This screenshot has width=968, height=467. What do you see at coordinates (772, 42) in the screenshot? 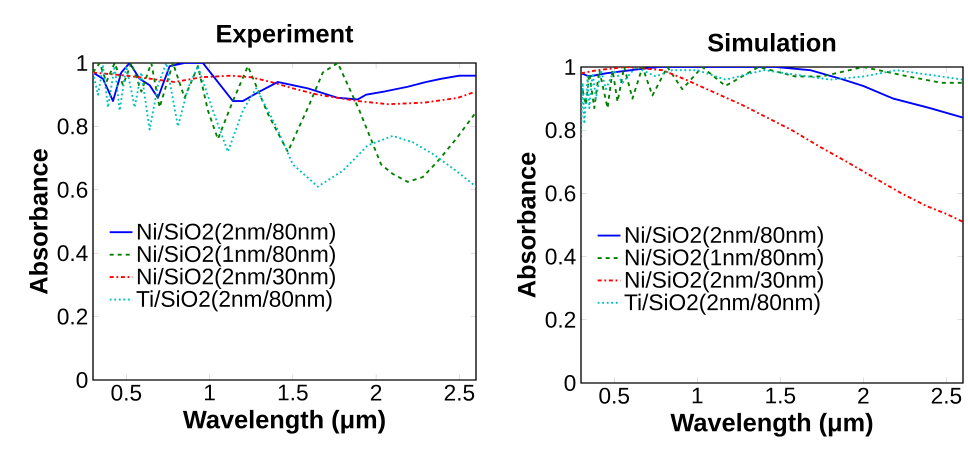
I see `chart-title: Simulation` at bounding box center [772, 42].